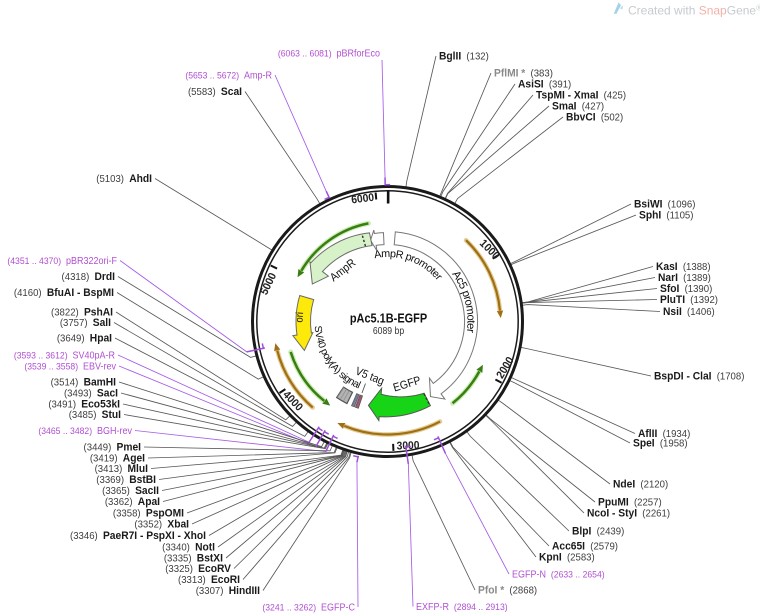 Image resolution: width=760 pixels, height=614 pixels. I want to click on svg-text:AflII(1934): AflII (1934), so click(664, 434).